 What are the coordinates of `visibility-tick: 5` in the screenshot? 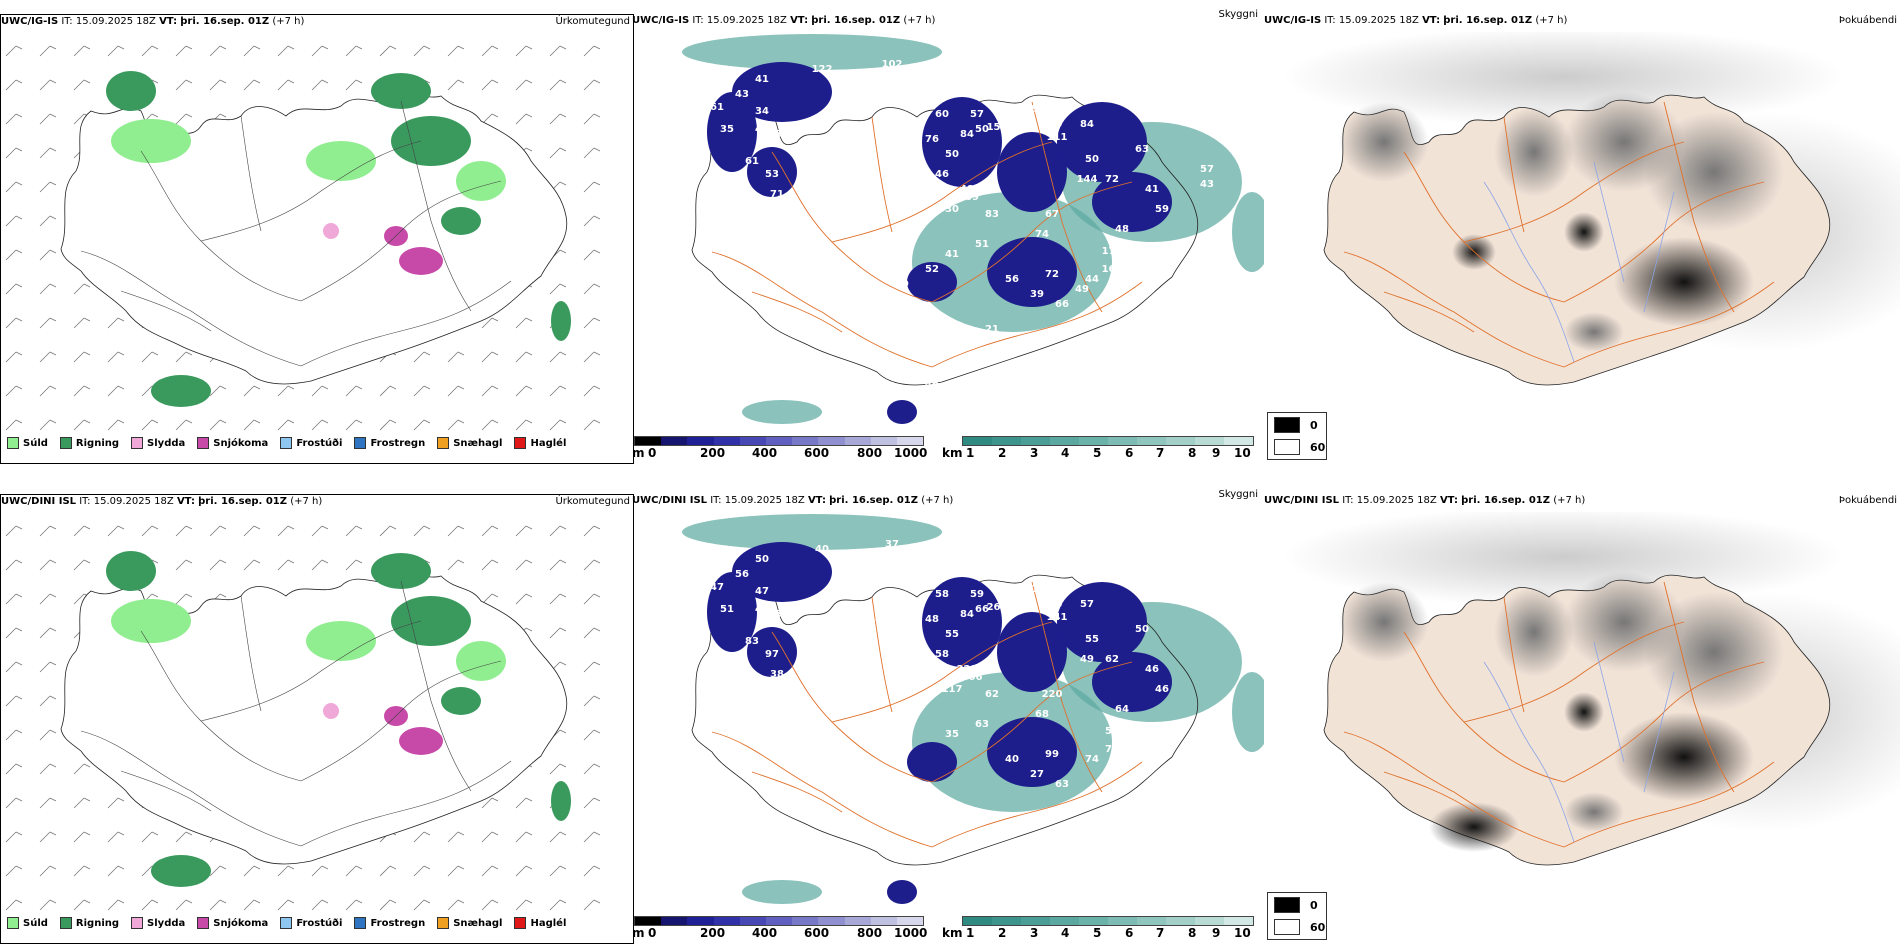 It's located at (1097, 453).